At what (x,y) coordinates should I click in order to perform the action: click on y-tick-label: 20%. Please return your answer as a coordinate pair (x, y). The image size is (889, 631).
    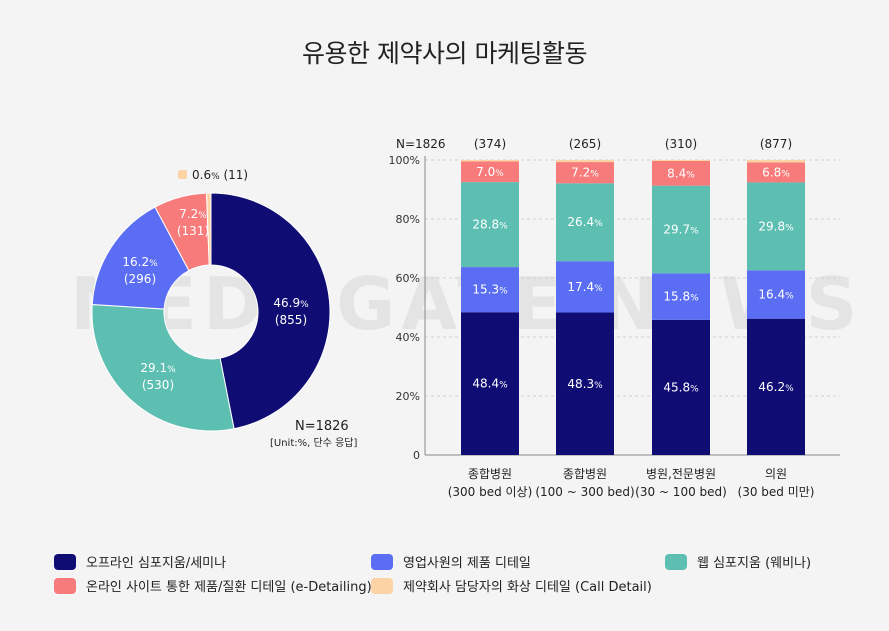
    Looking at the image, I should click on (408, 396).